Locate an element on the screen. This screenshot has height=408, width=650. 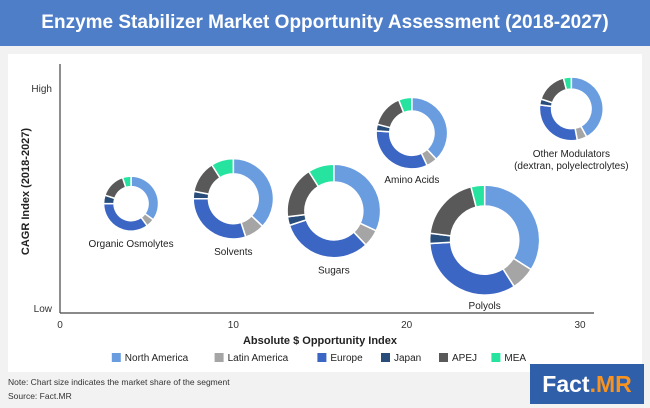
segment-label: Sugars is located at coordinates (334, 271).